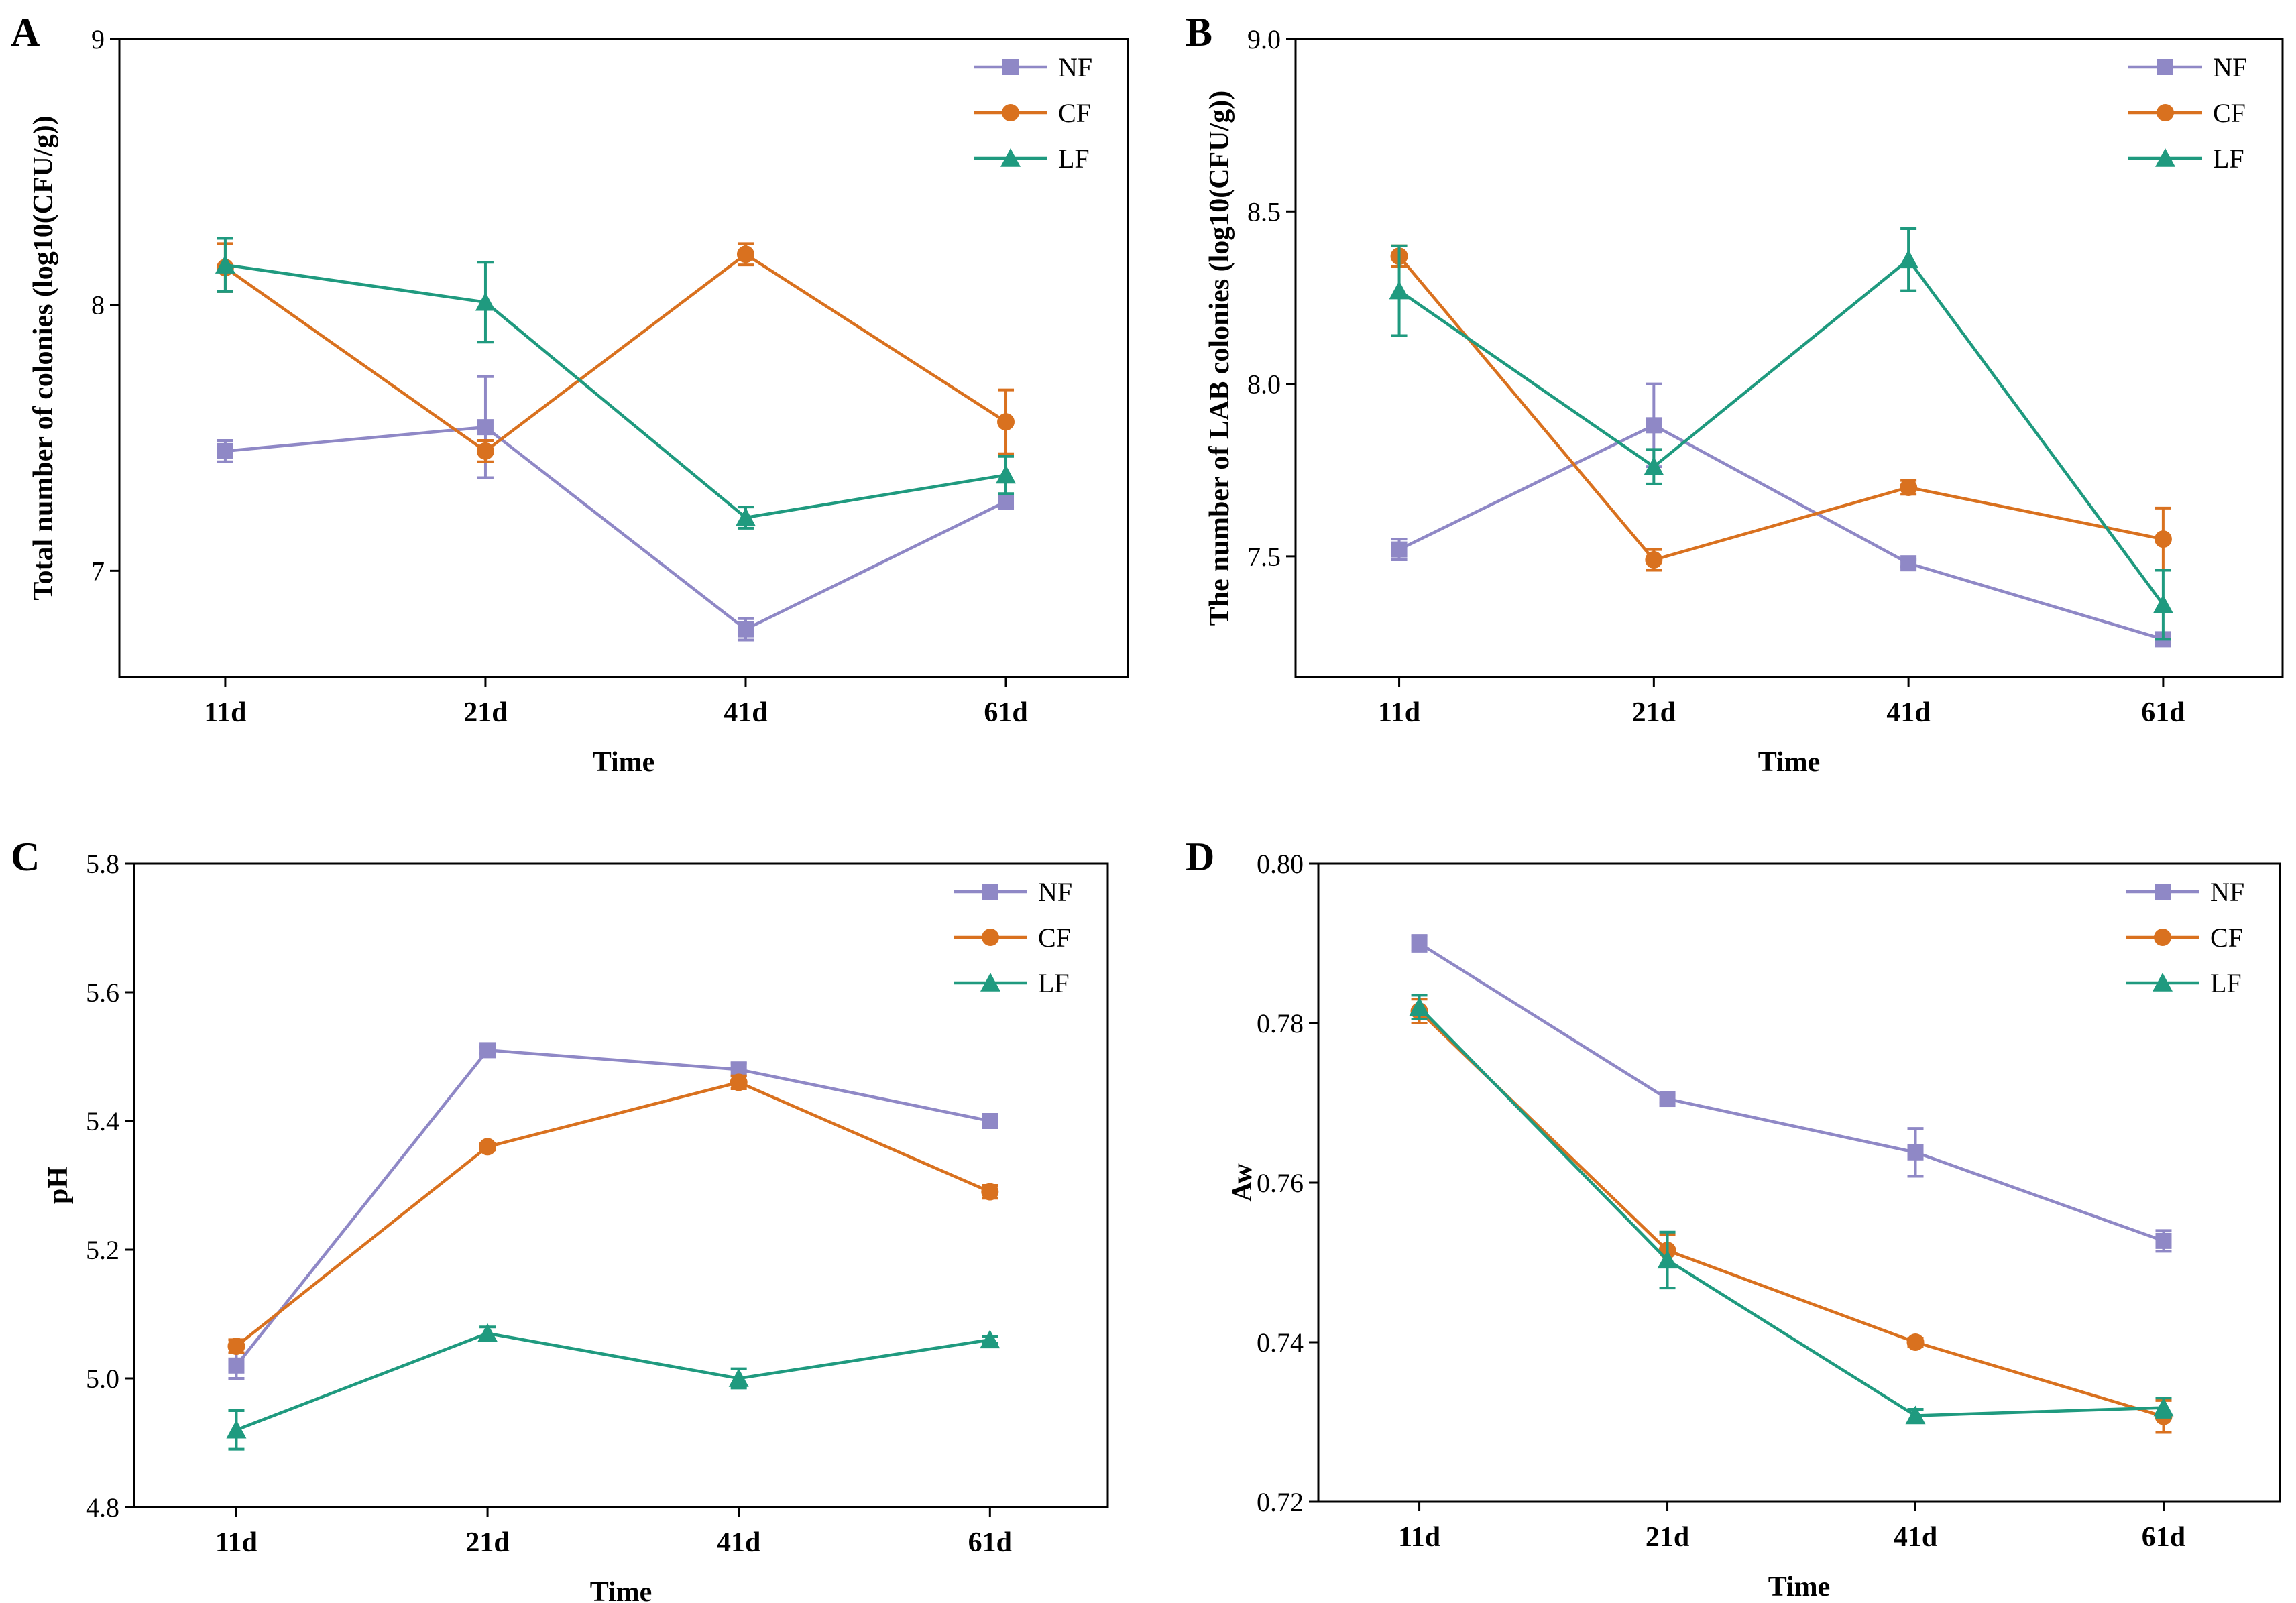 This screenshot has width=2296, height=1603. Describe the element at coordinates (1280, 1023) in the screenshot. I see `y-tick-label: 0.78` at that location.